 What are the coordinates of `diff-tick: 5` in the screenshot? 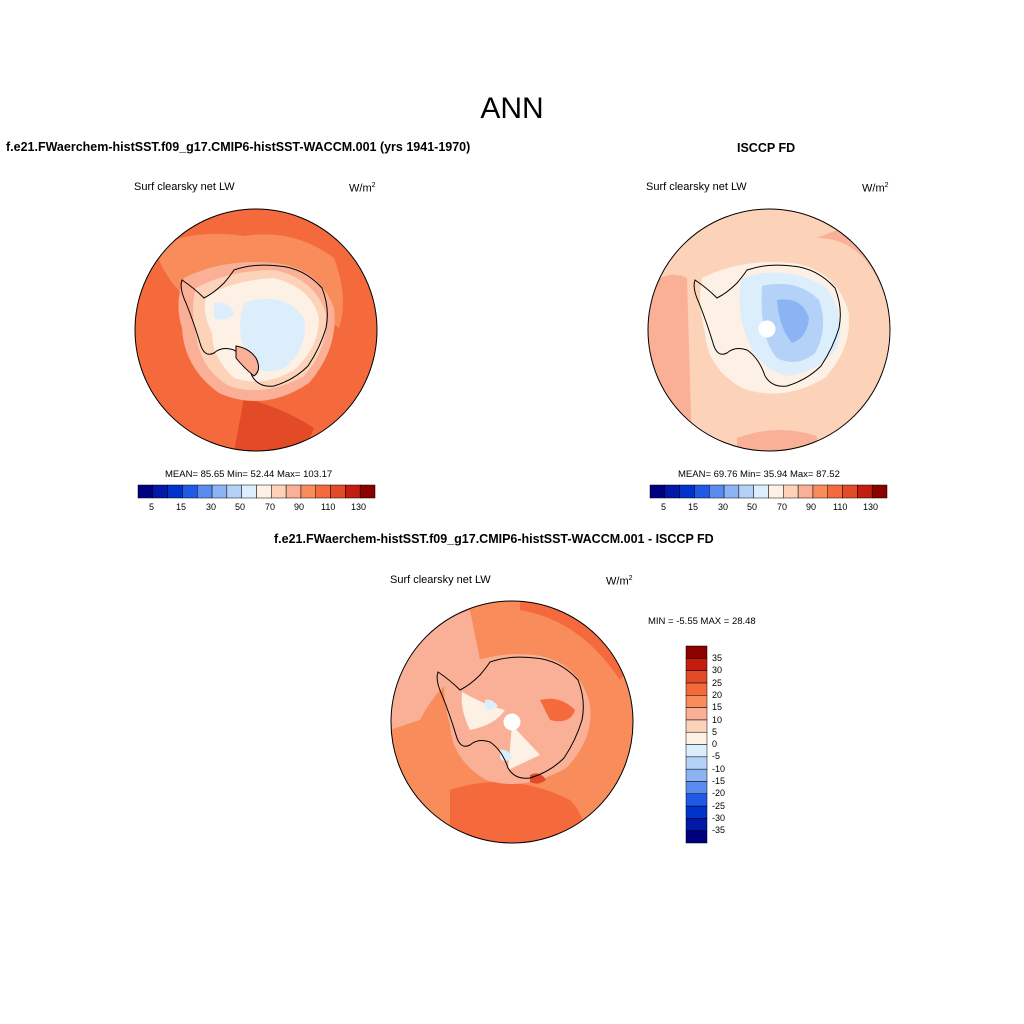 It's located at (715, 732).